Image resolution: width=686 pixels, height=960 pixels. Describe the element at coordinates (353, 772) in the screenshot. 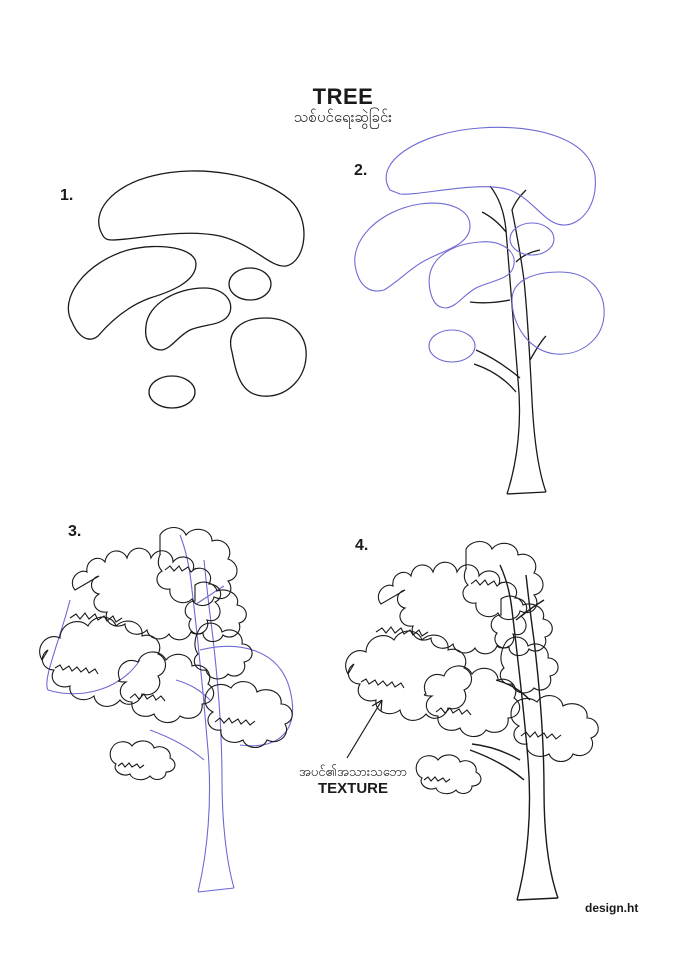

I see `texture-label-mm: အပင်၏အသားသဘော` at that location.